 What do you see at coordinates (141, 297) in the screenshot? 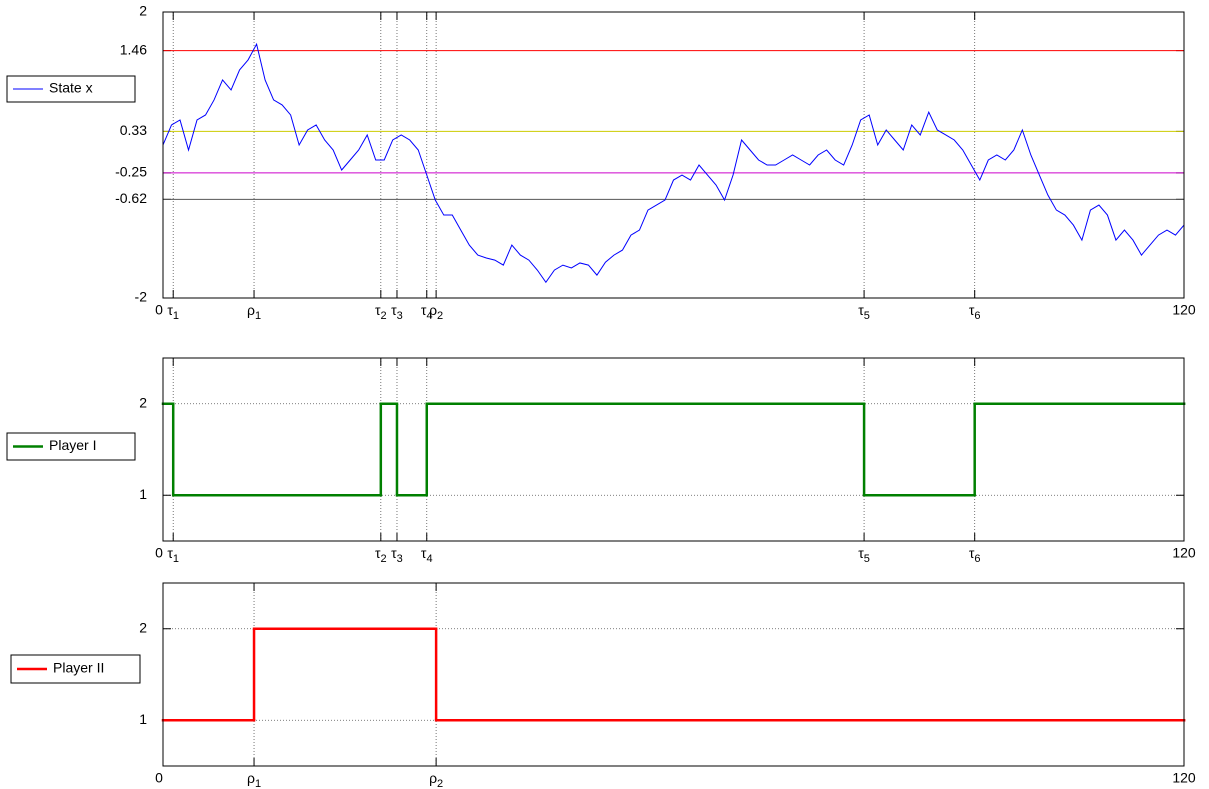
I see `y-tick-label: -2` at bounding box center [141, 297].